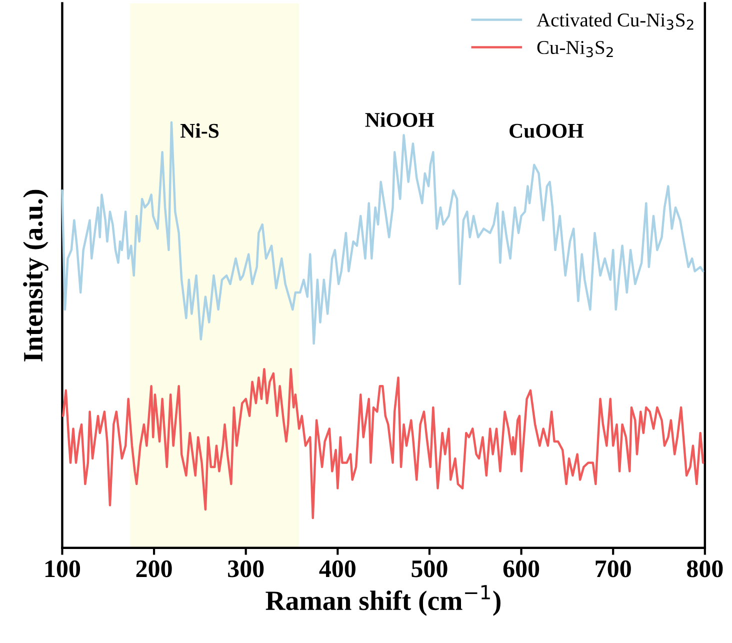 This screenshot has height=643, width=732. I want to click on x-axis-title: Raman shift (cm$^{−1}$), so click(383, 600).